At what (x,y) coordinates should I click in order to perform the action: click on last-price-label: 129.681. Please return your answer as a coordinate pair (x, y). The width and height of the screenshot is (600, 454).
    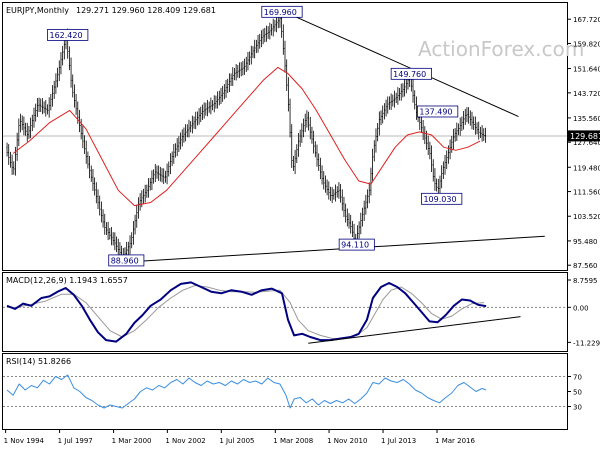
    Looking at the image, I should click on (585, 136).